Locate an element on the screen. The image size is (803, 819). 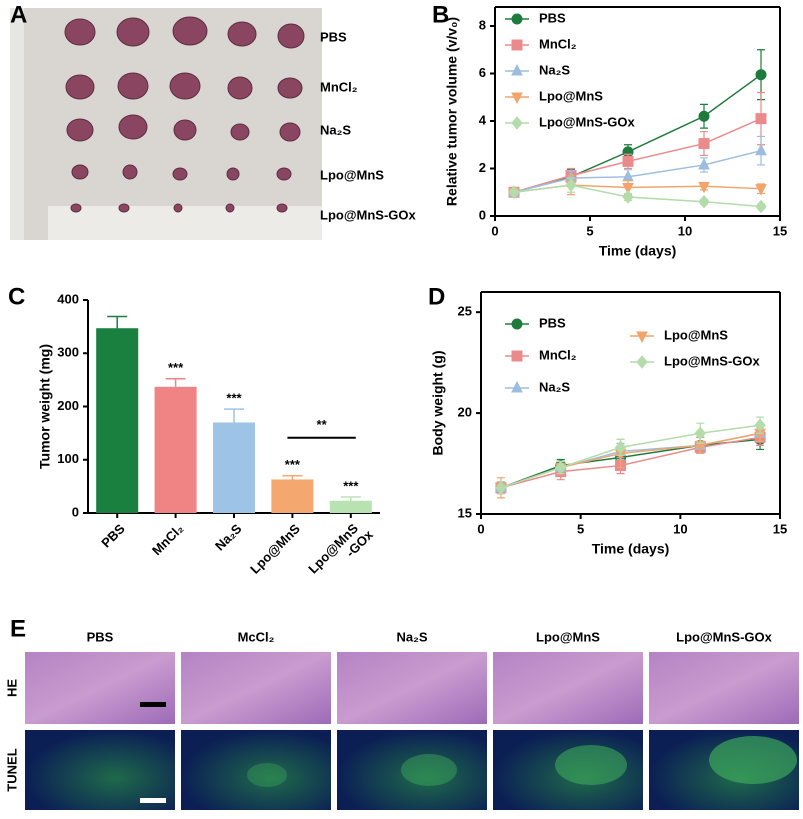
y-tick-label: 0 is located at coordinates (75, 511).